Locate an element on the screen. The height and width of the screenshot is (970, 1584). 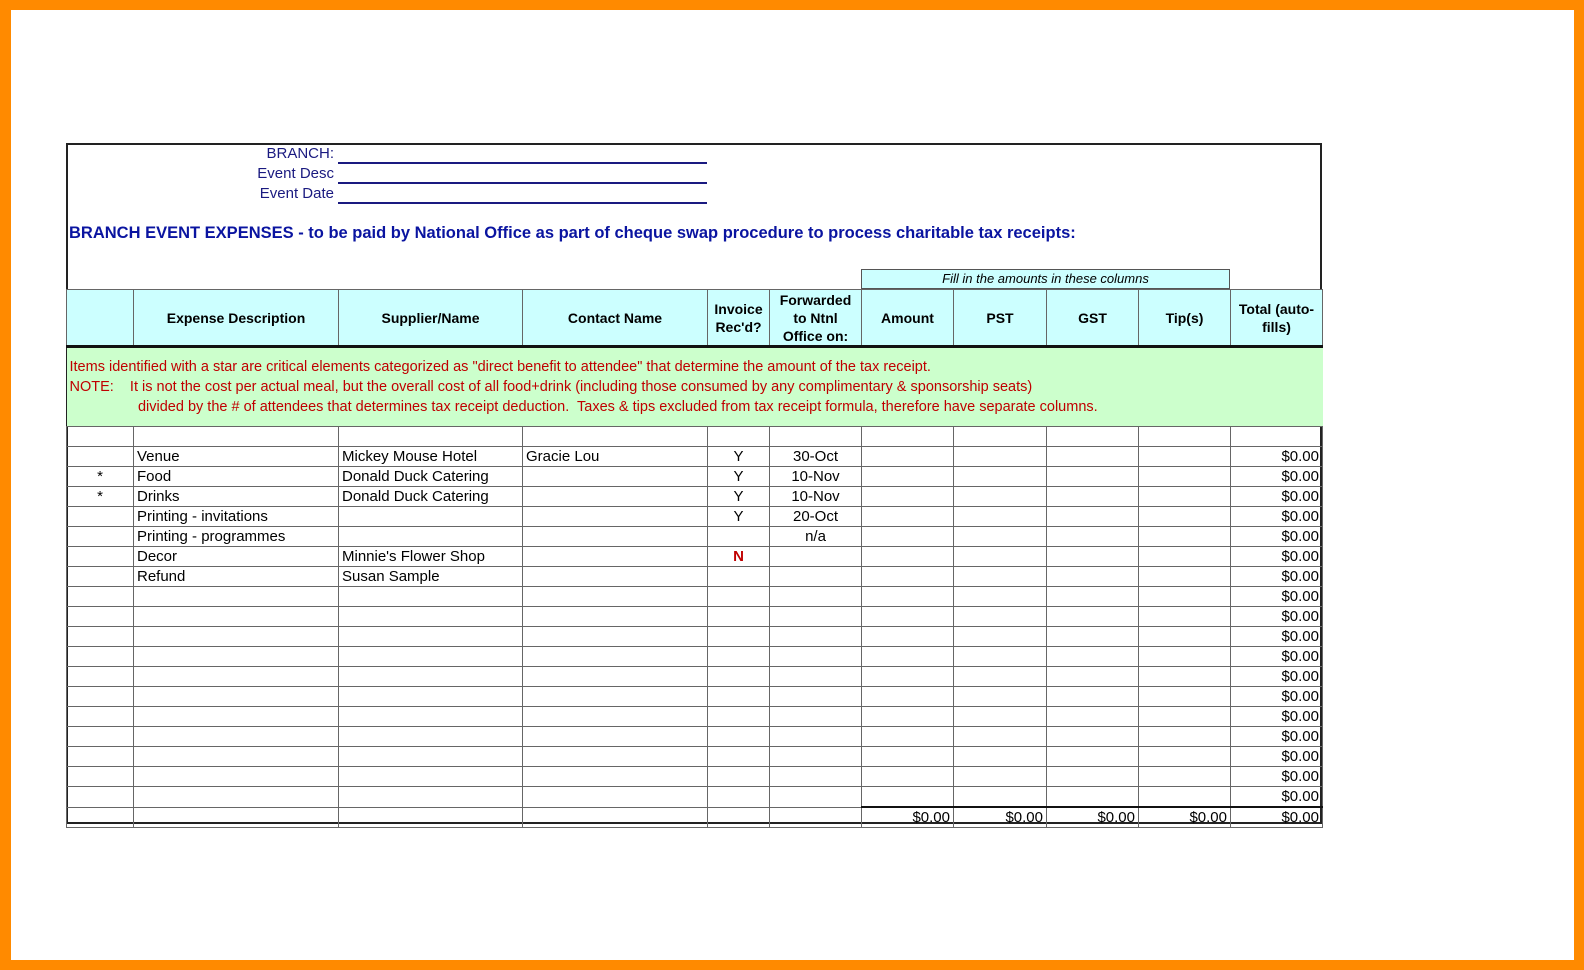
event-desc-field is located at coordinates (522, 183).